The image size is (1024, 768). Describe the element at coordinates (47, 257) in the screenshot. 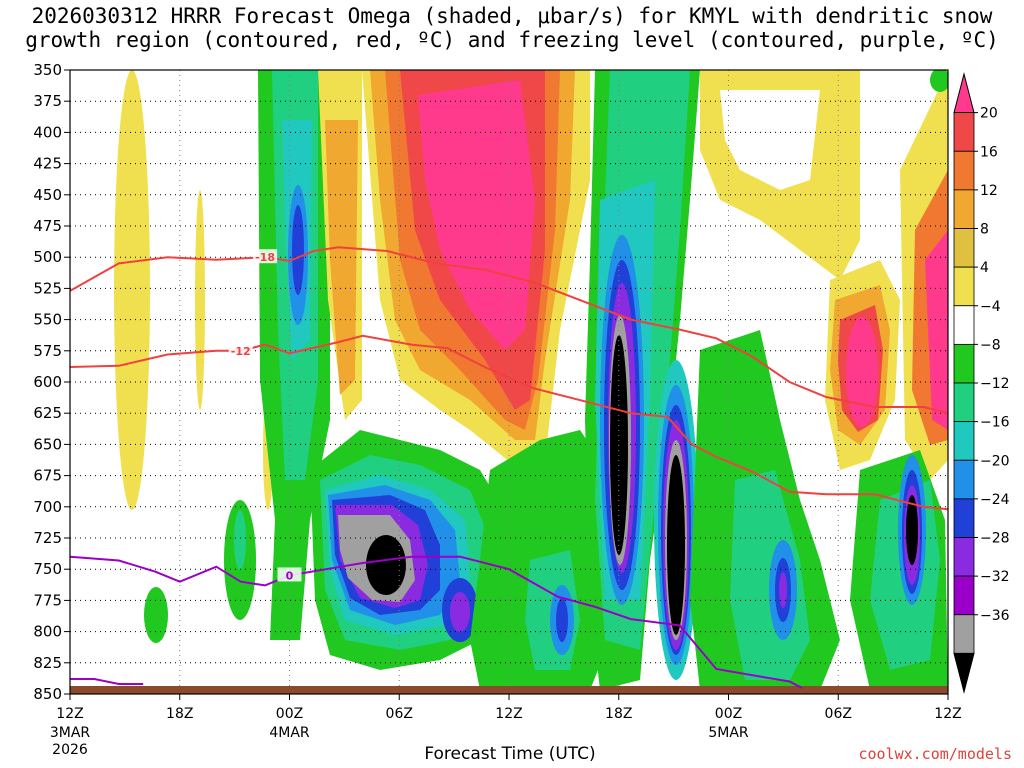

I see `y-tick-label: 500` at that location.